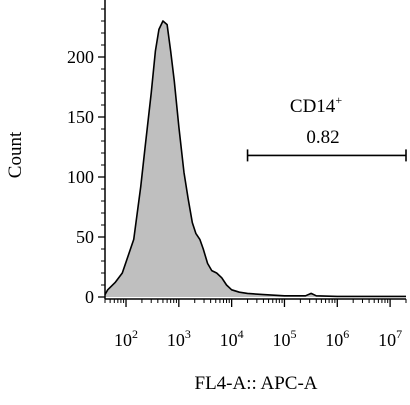  What do you see at coordinates (123, 340) in the screenshot?
I see `x-tick-base-0: 10` at bounding box center [123, 340].